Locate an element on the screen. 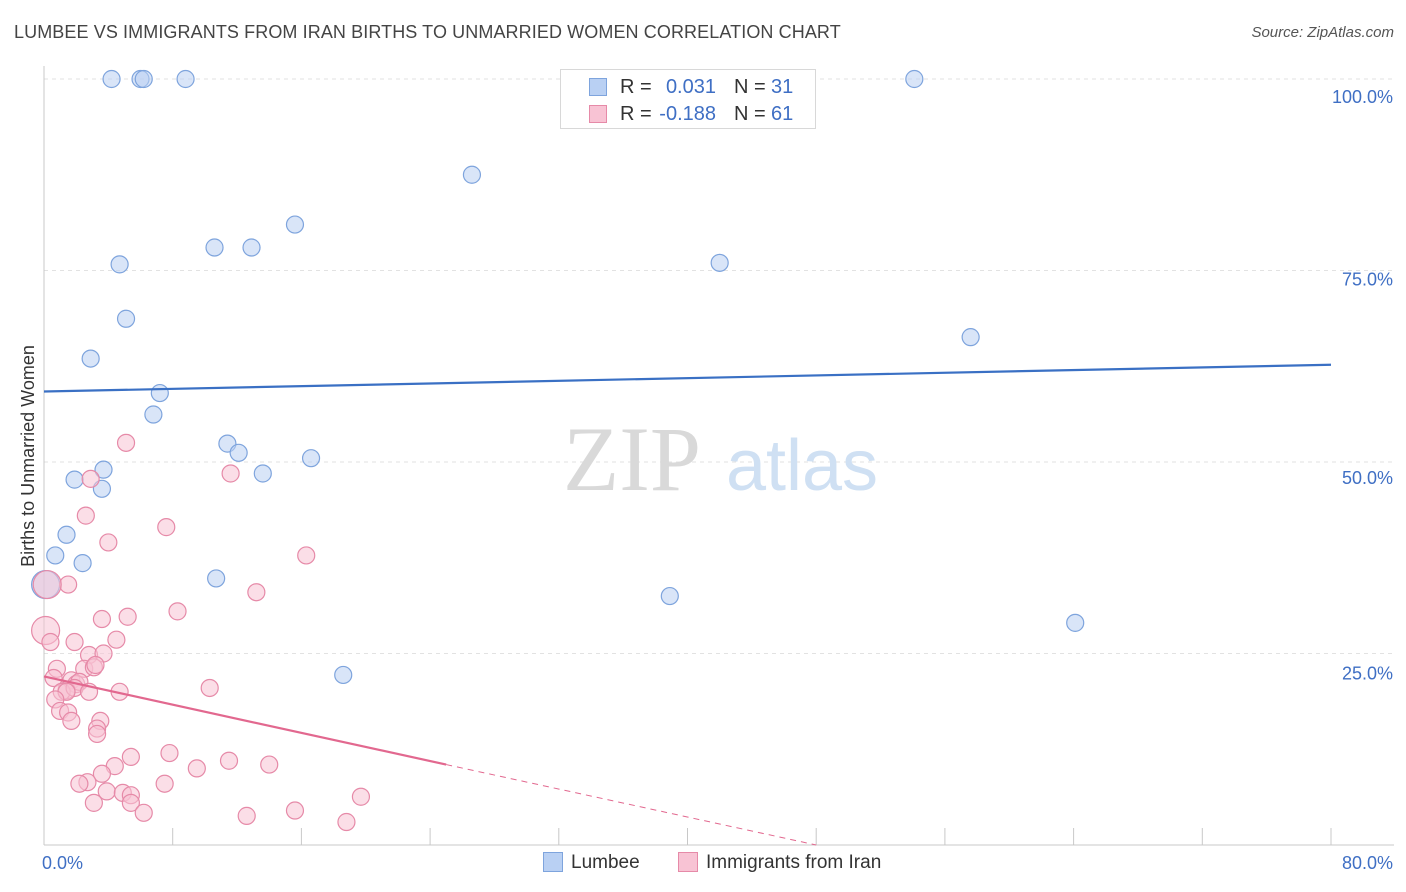 This screenshot has height=892, width=1406. legend-item-lumbee: Lumbee is located at coordinates (591, 863).